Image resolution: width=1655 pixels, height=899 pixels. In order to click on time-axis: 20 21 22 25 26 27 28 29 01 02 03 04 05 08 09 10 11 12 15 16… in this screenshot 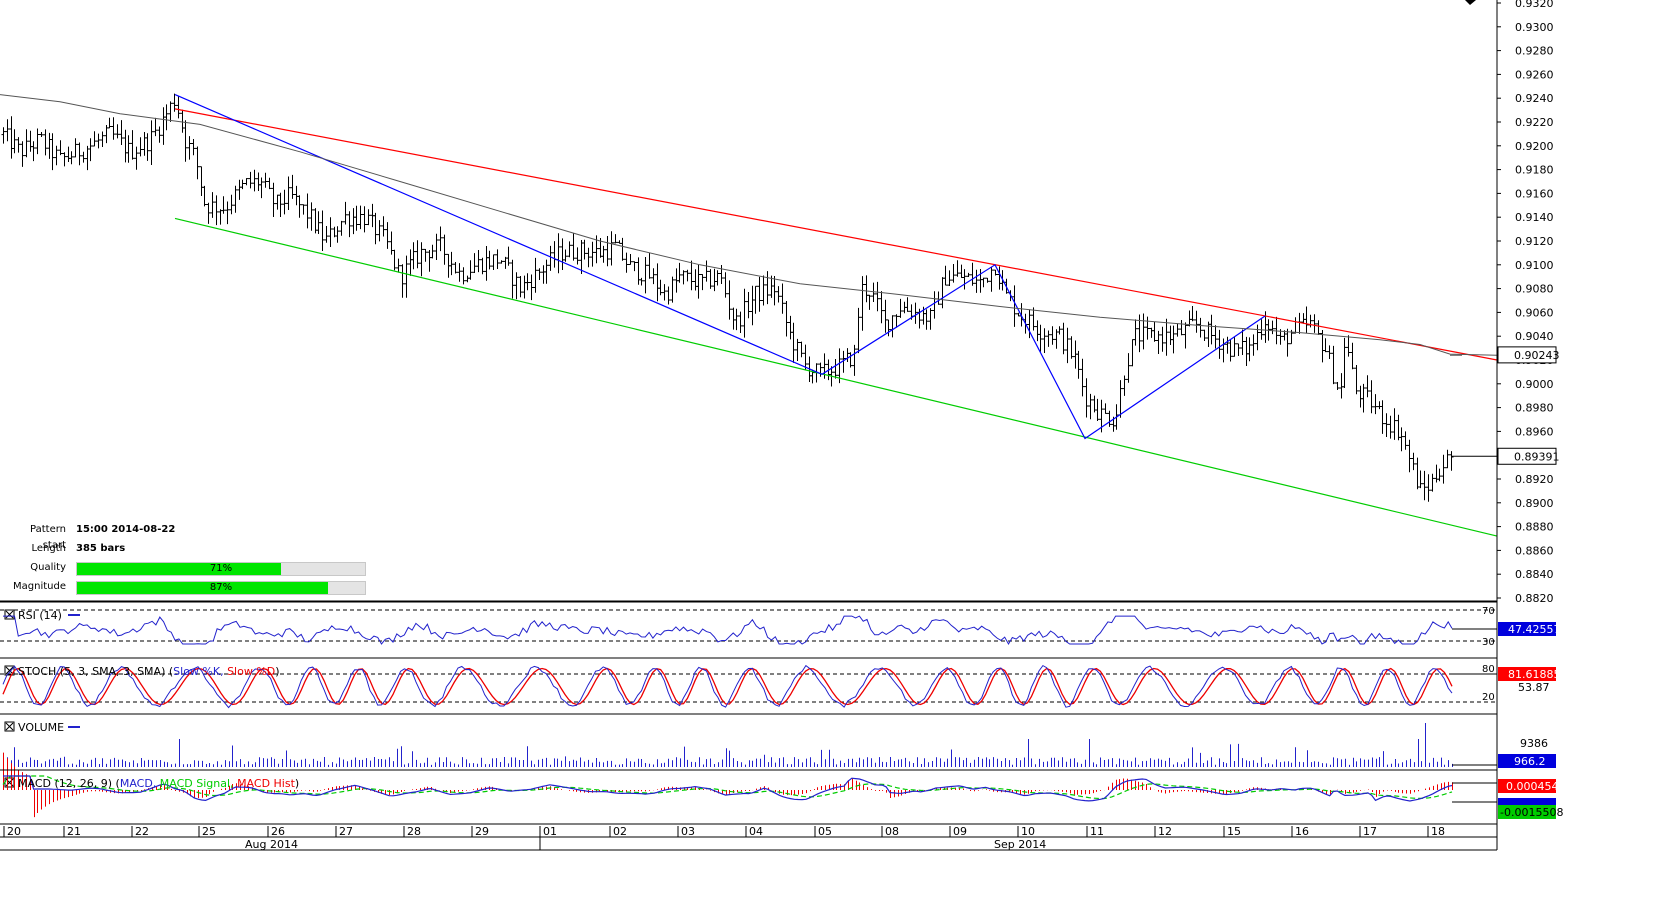, I will do `click(748, 838)`.